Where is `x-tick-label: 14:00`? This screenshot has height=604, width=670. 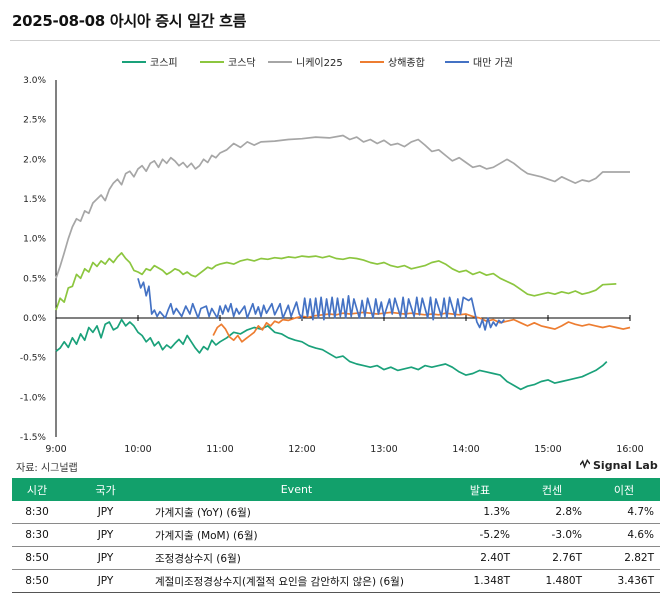
x-tick-label: 14:00 is located at coordinates (465, 449).